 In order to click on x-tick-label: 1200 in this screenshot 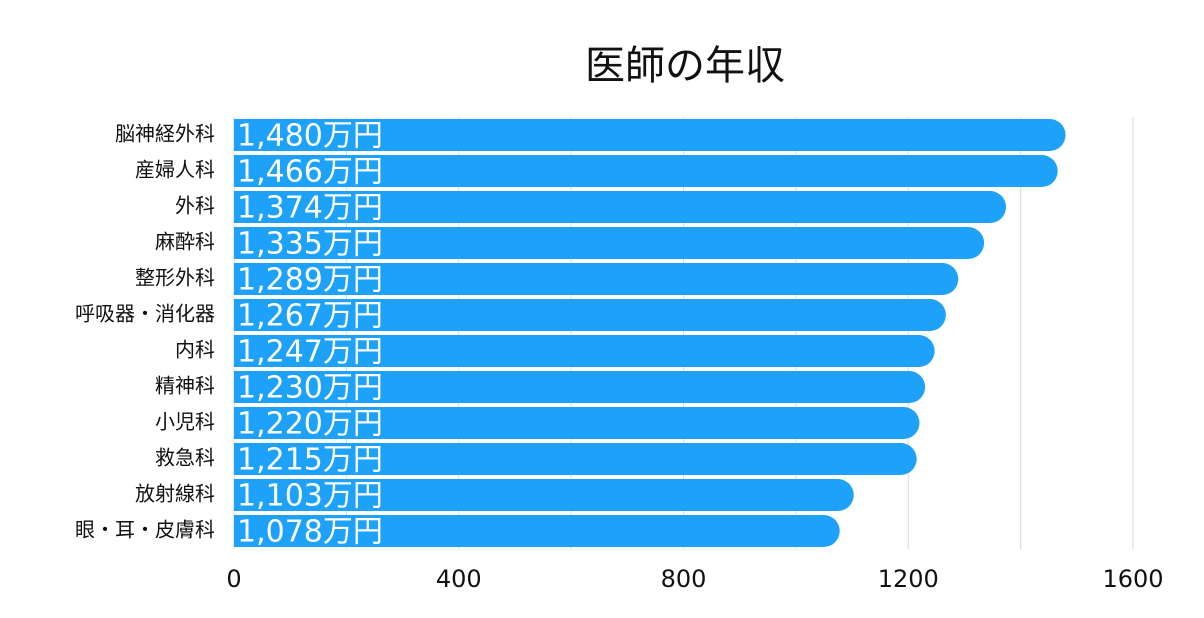, I will do `click(908, 579)`.